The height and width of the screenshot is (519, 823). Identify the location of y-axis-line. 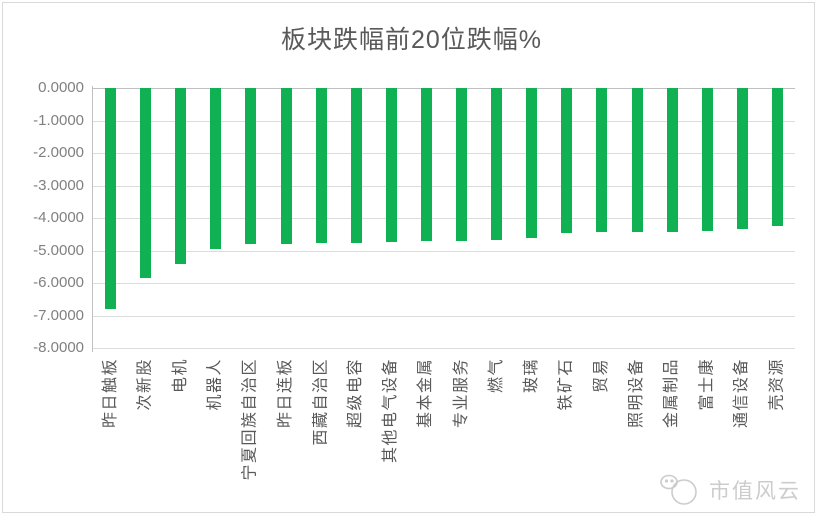
(92, 219).